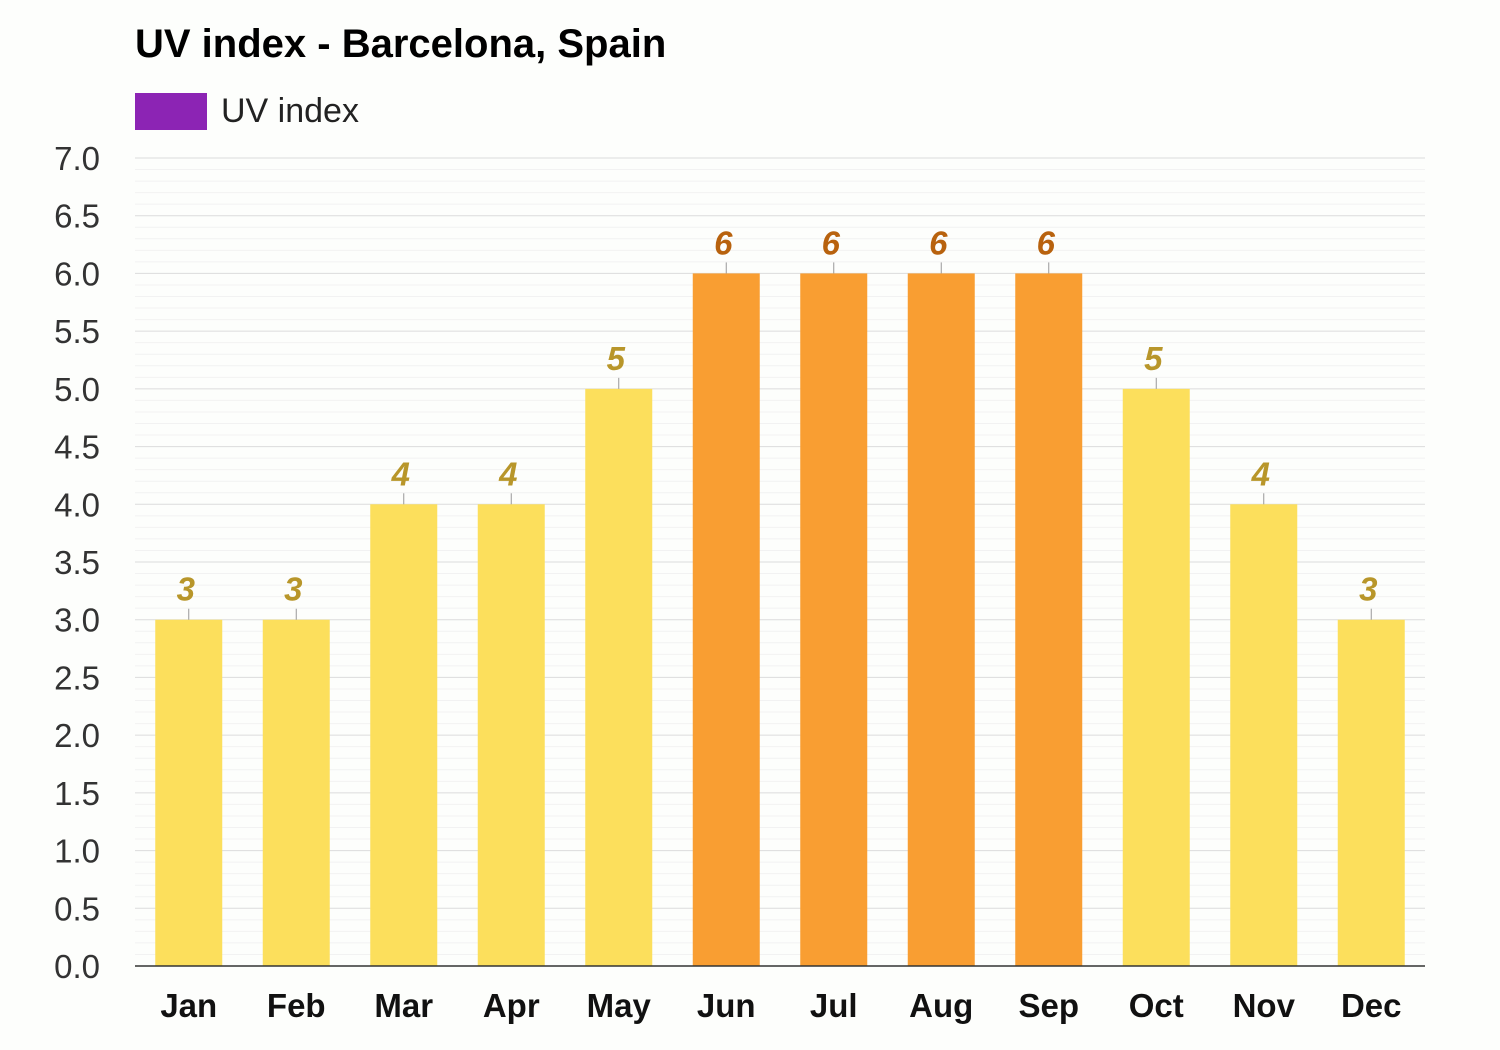 Image resolution: width=1500 pixels, height=1050 pixels. Describe the element at coordinates (77, 620) in the screenshot. I see `y-tick-label: 3.0` at that location.